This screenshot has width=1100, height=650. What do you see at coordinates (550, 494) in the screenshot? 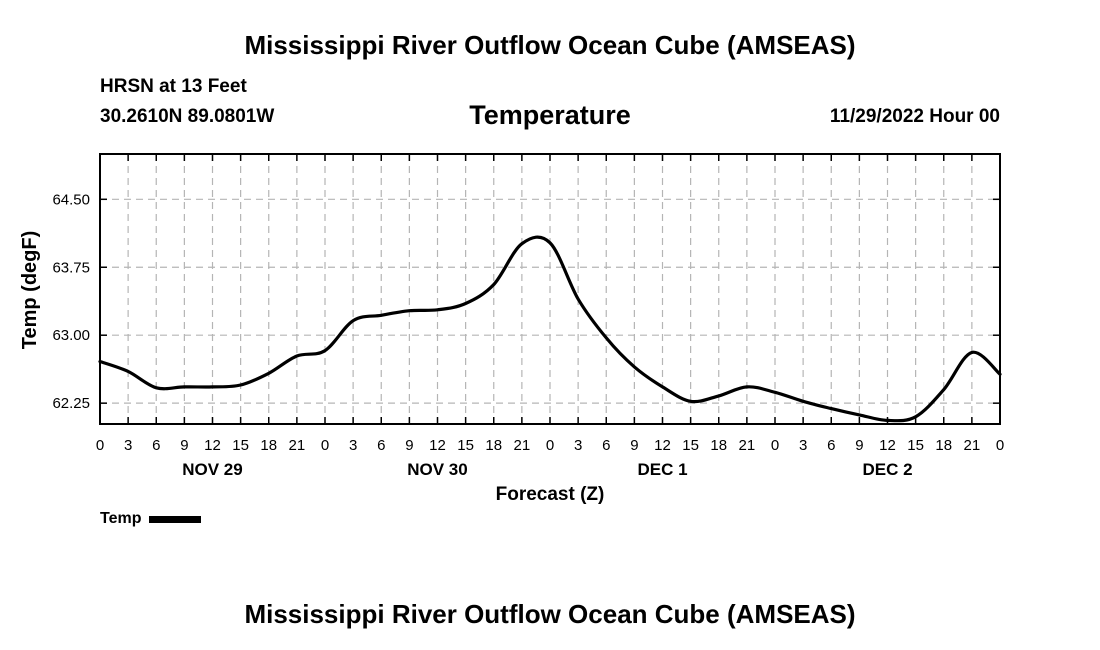
I see `x-axis-title: Forecast (Z)` at bounding box center [550, 494].